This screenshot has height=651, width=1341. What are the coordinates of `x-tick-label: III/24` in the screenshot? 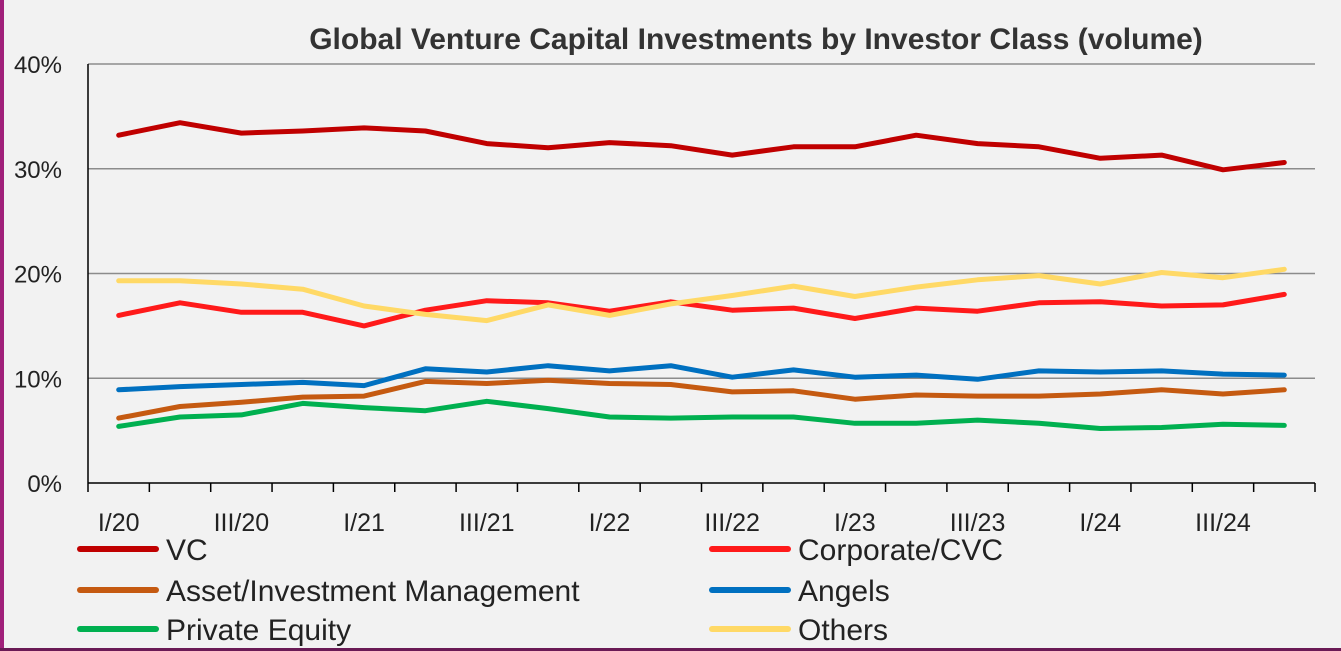 It's located at (1223, 523).